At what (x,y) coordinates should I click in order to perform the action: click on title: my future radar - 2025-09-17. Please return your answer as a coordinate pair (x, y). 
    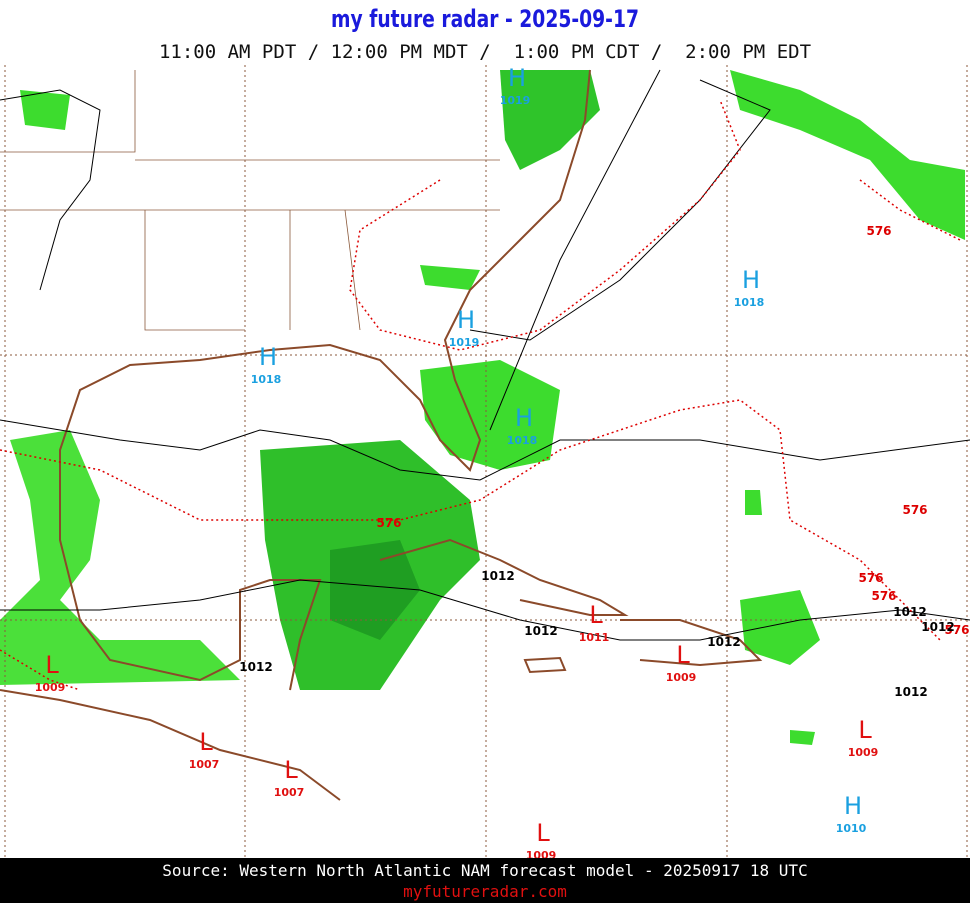
    Looking at the image, I should click on (485, 20).